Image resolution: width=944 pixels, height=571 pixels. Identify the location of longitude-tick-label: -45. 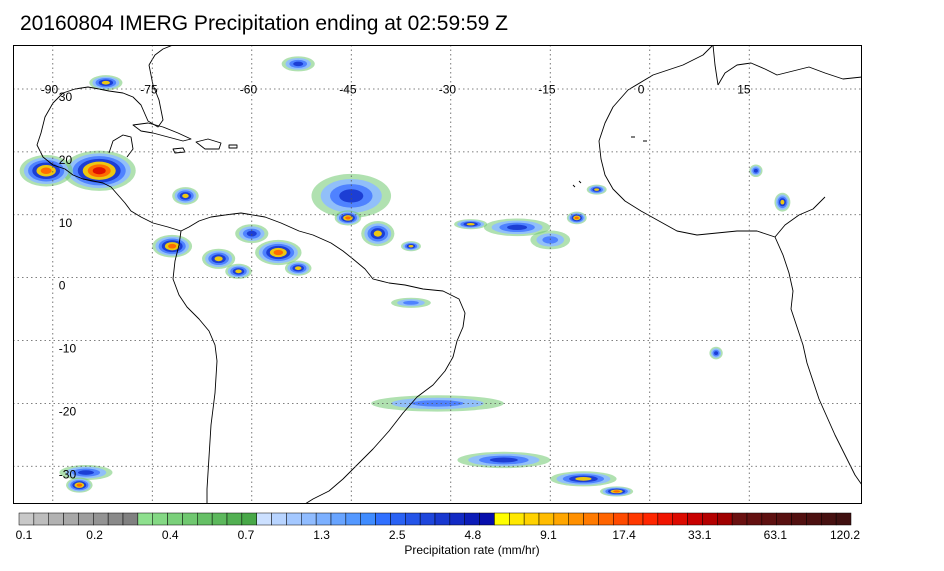
(348, 90).